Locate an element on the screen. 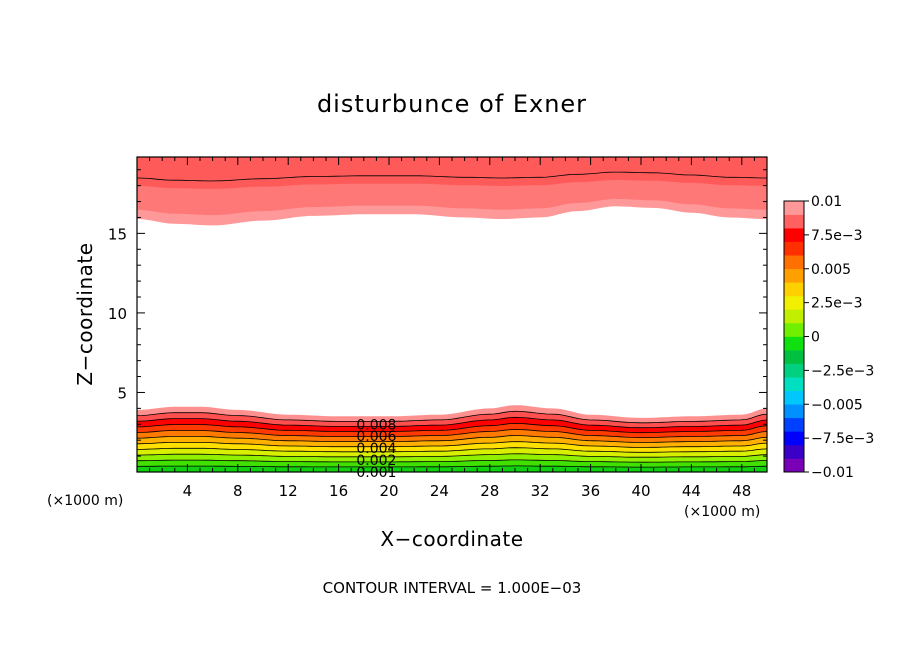 This screenshot has width=904, height=654. x-tick-label: 20 is located at coordinates (388, 491).